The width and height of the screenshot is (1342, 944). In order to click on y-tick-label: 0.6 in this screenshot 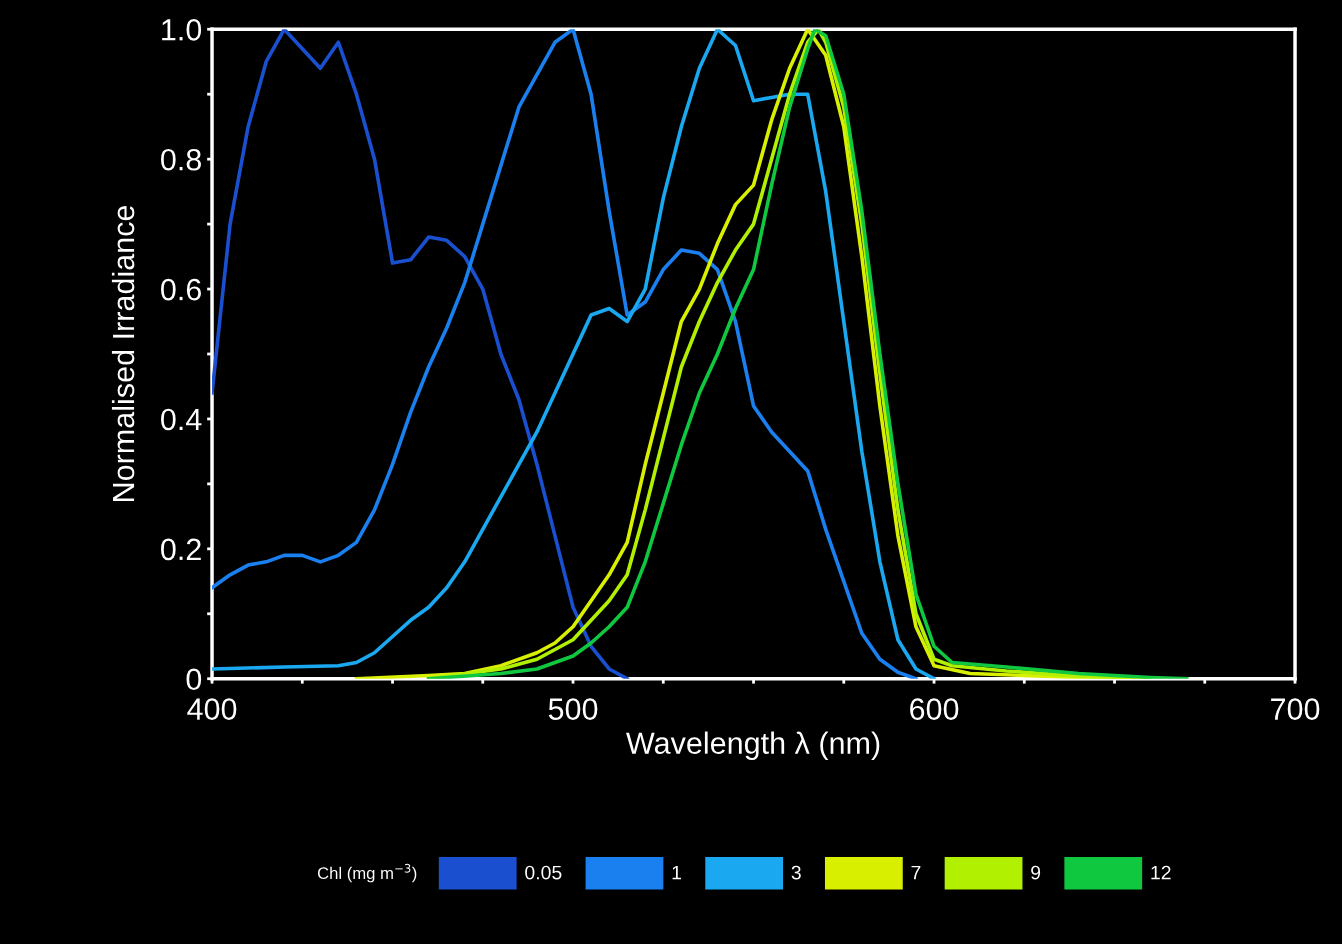, I will do `click(181, 289)`.